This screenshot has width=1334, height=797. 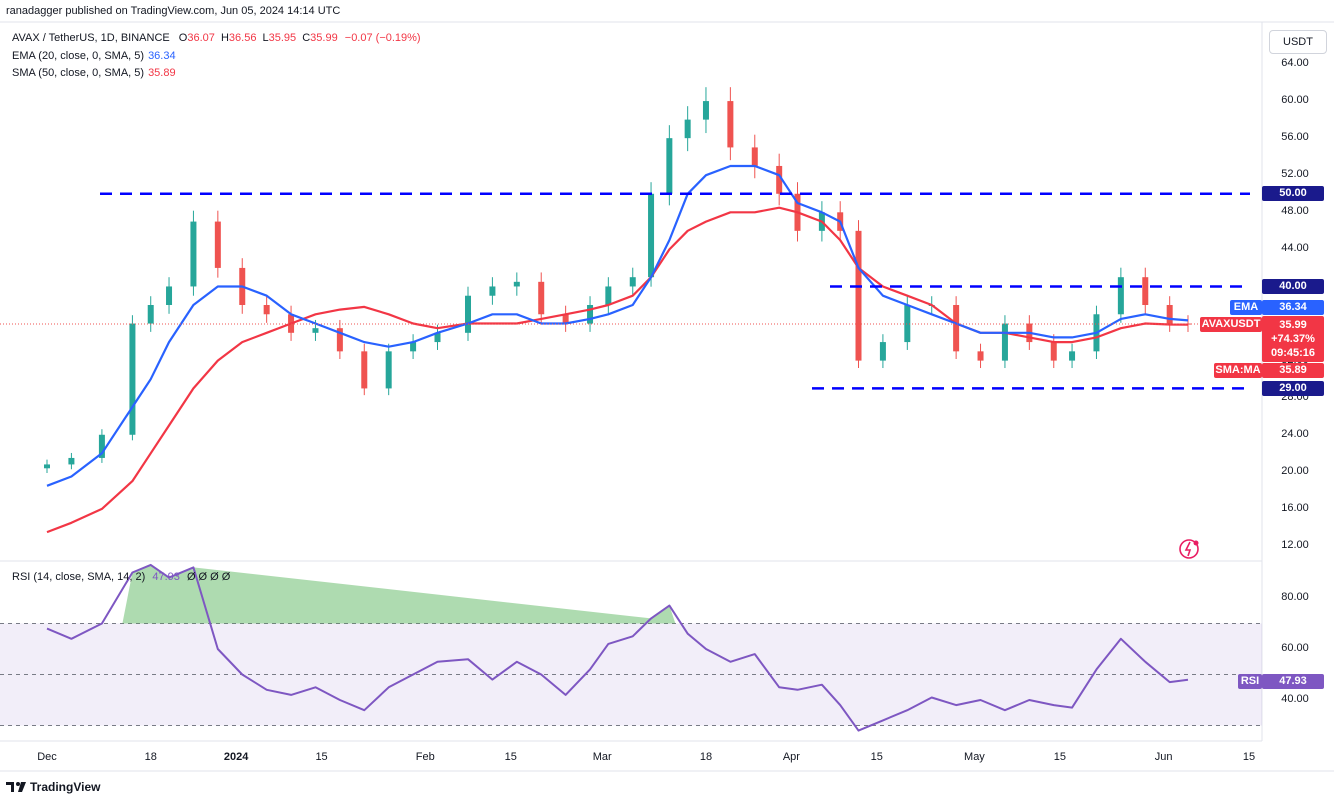 What do you see at coordinates (602, 757) in the screenshot?
I see `time-tick-label: Mar` at bounding box center [602, 757].